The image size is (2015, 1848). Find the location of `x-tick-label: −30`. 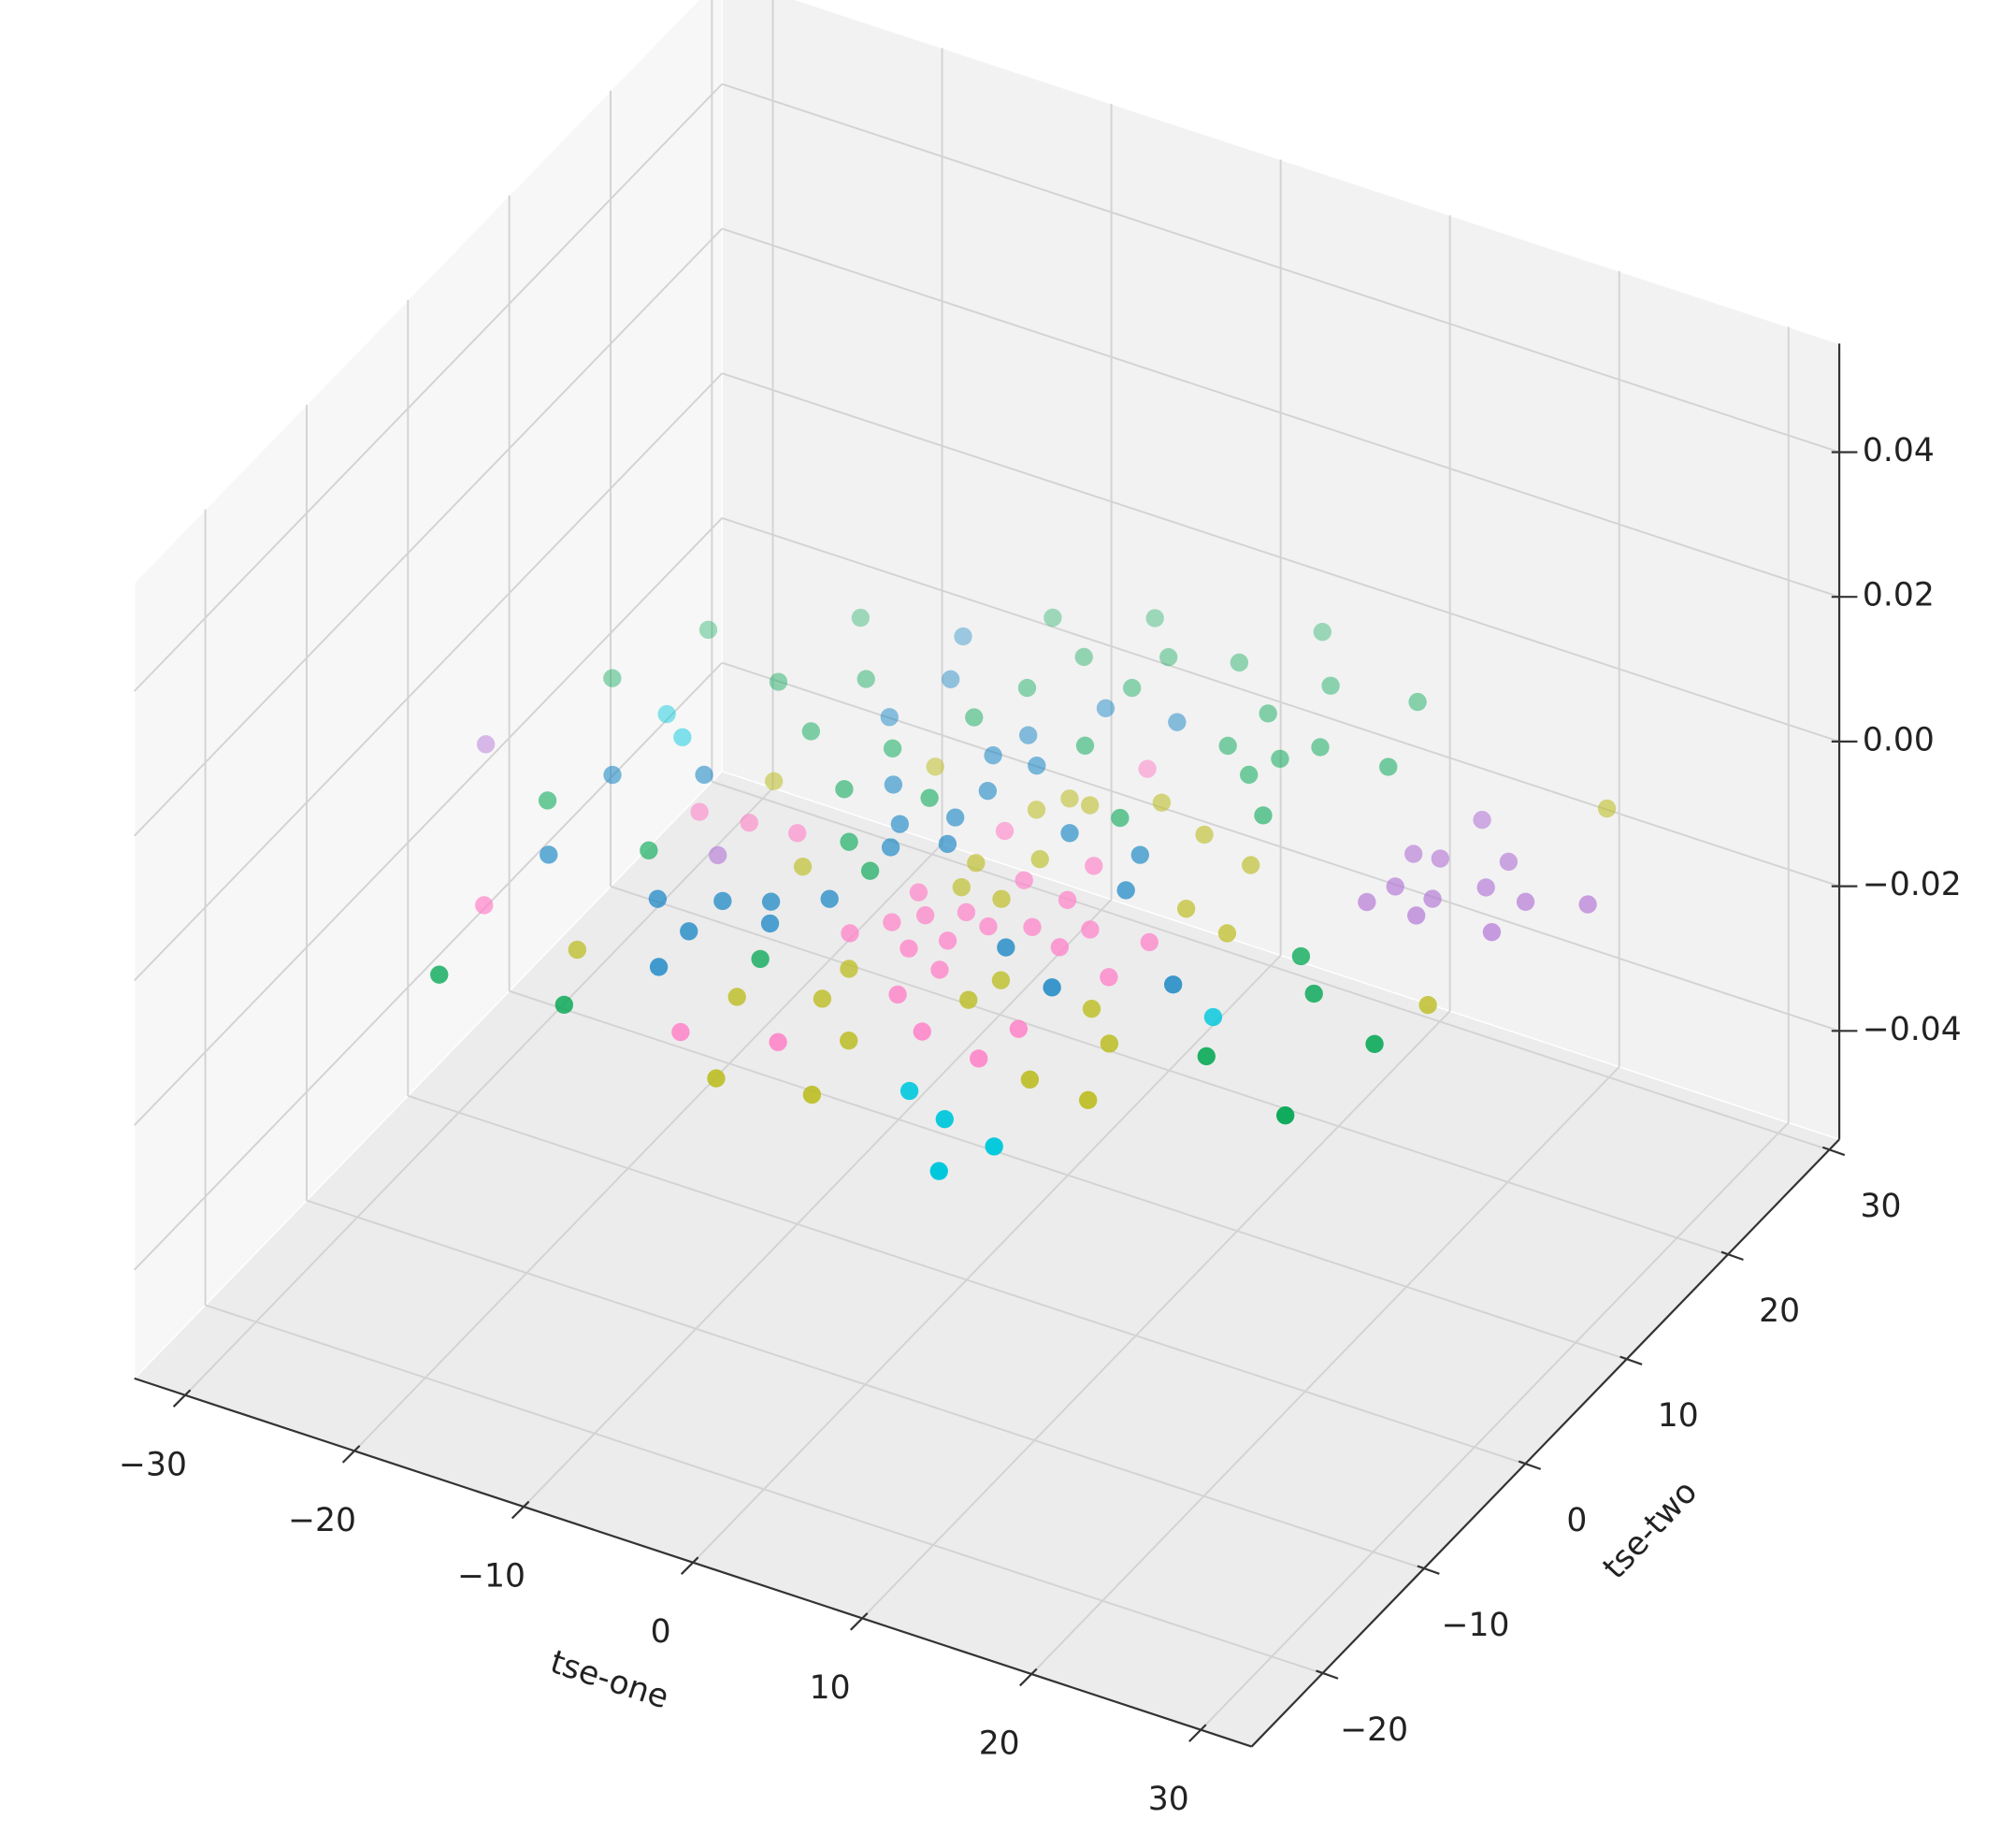

x-tick-label: −30 is located at coordinates (153, 1465).